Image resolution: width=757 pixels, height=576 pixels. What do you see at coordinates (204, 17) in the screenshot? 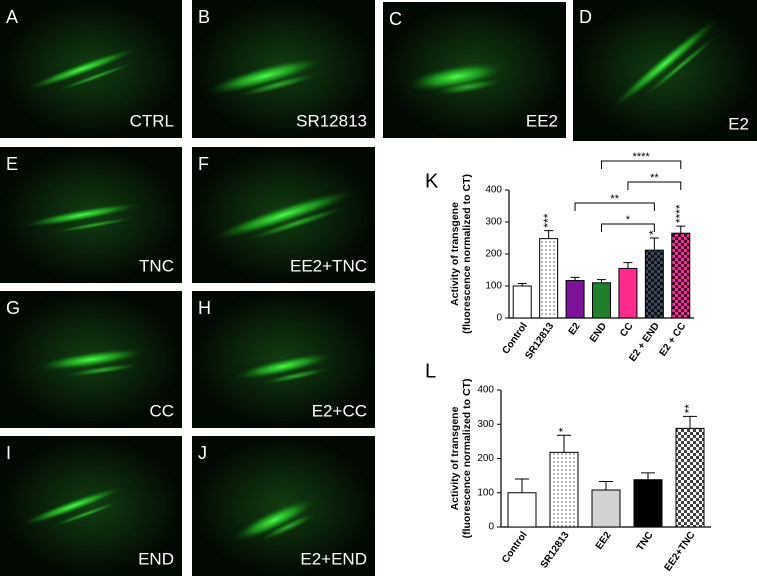
I see `panel-letter: B` at bounding box center [204, 17].